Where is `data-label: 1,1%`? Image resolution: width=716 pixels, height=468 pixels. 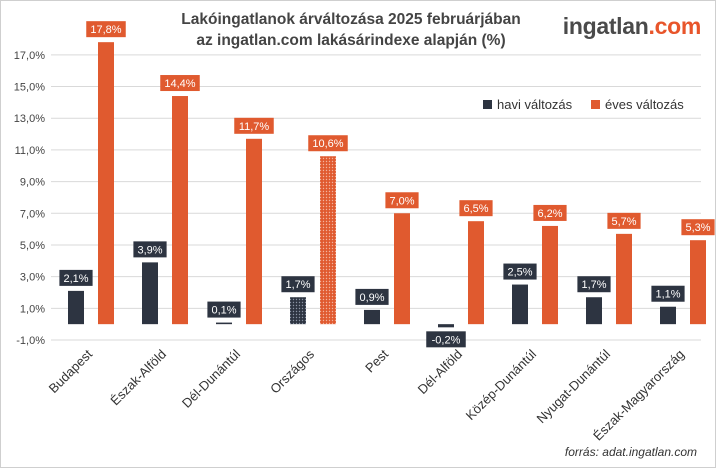
data-label: 1,1% is located at coordinates (667, 295).